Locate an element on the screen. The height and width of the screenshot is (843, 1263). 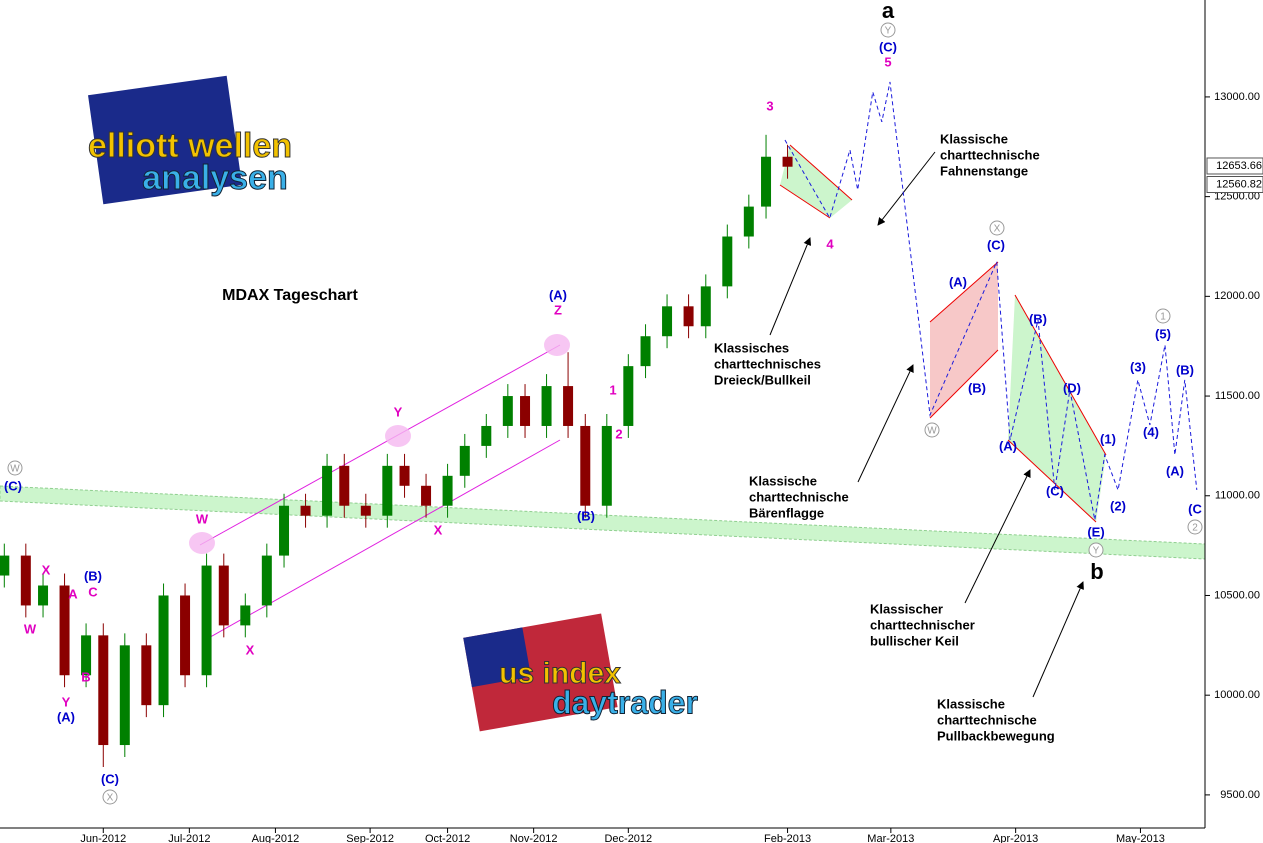
circled-label: 1 is located at coordinates (1163, 317).